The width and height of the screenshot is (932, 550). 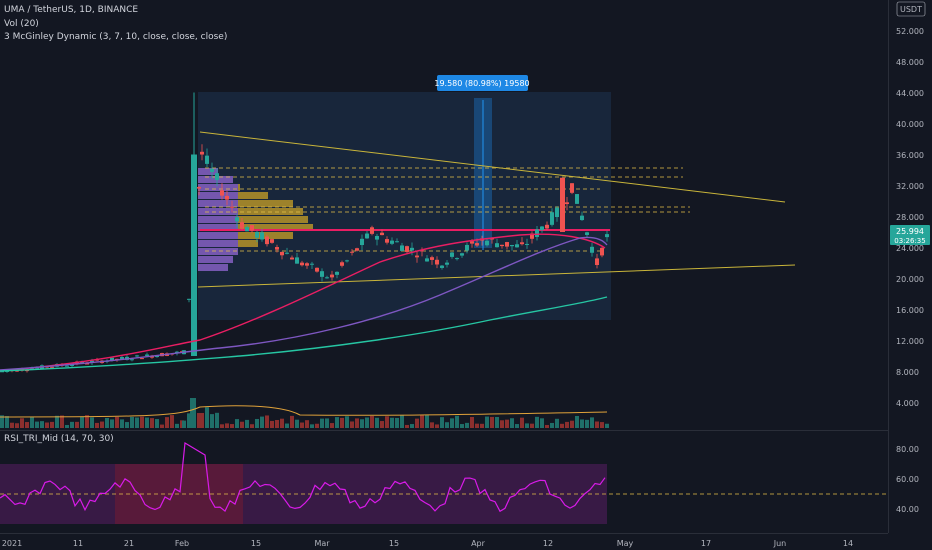 What do you see at coordinates (21, 24) in the screenshot?
I see `volume-legend: Vol (20)` at bounding box center [21, 24].